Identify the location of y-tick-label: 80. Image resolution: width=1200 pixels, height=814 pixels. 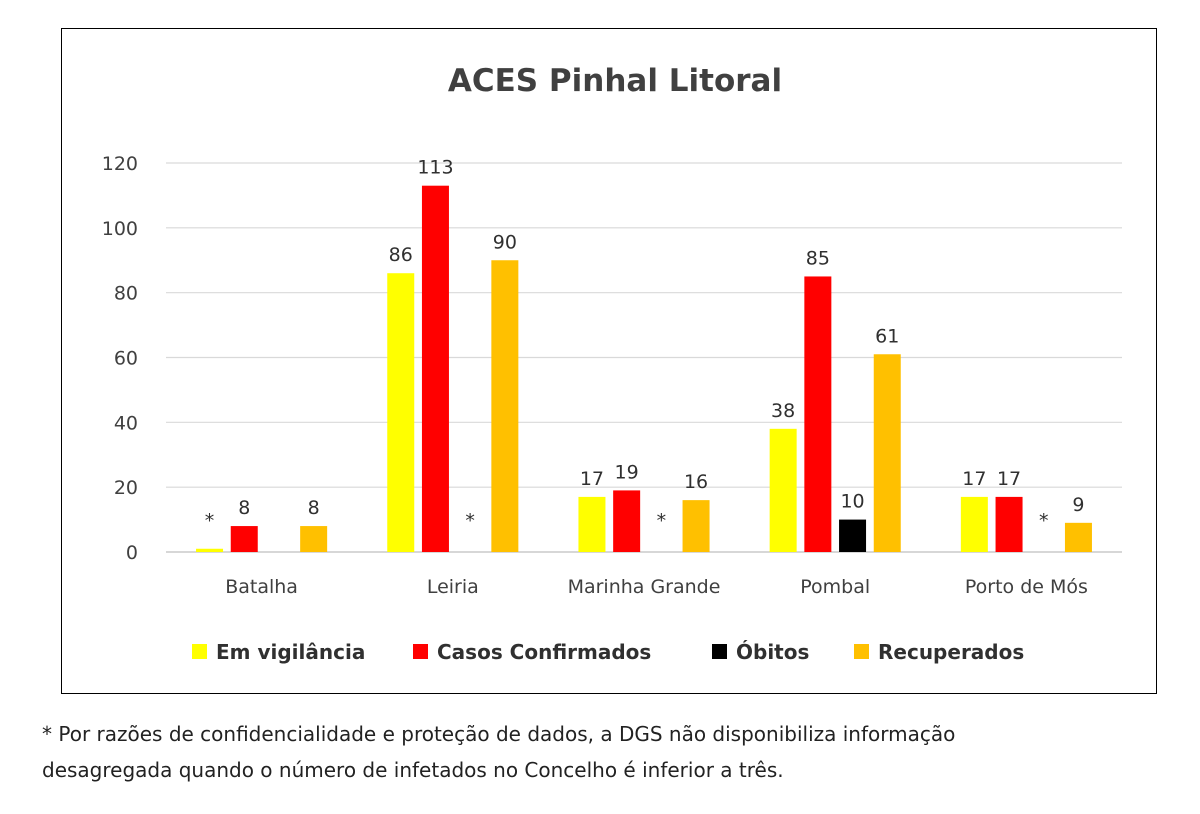
(126, 294).